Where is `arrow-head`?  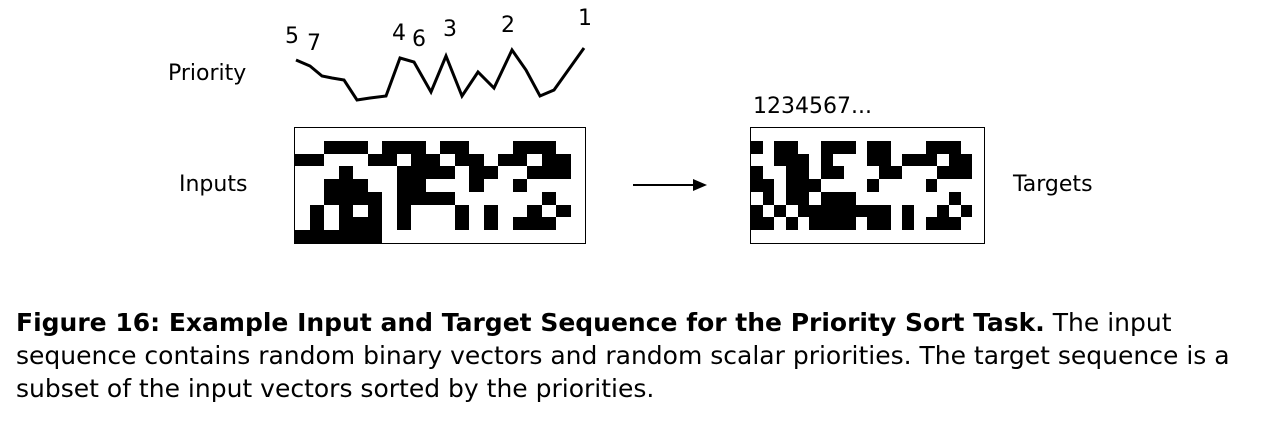 arrow-head is located at coordinates (700, 185).